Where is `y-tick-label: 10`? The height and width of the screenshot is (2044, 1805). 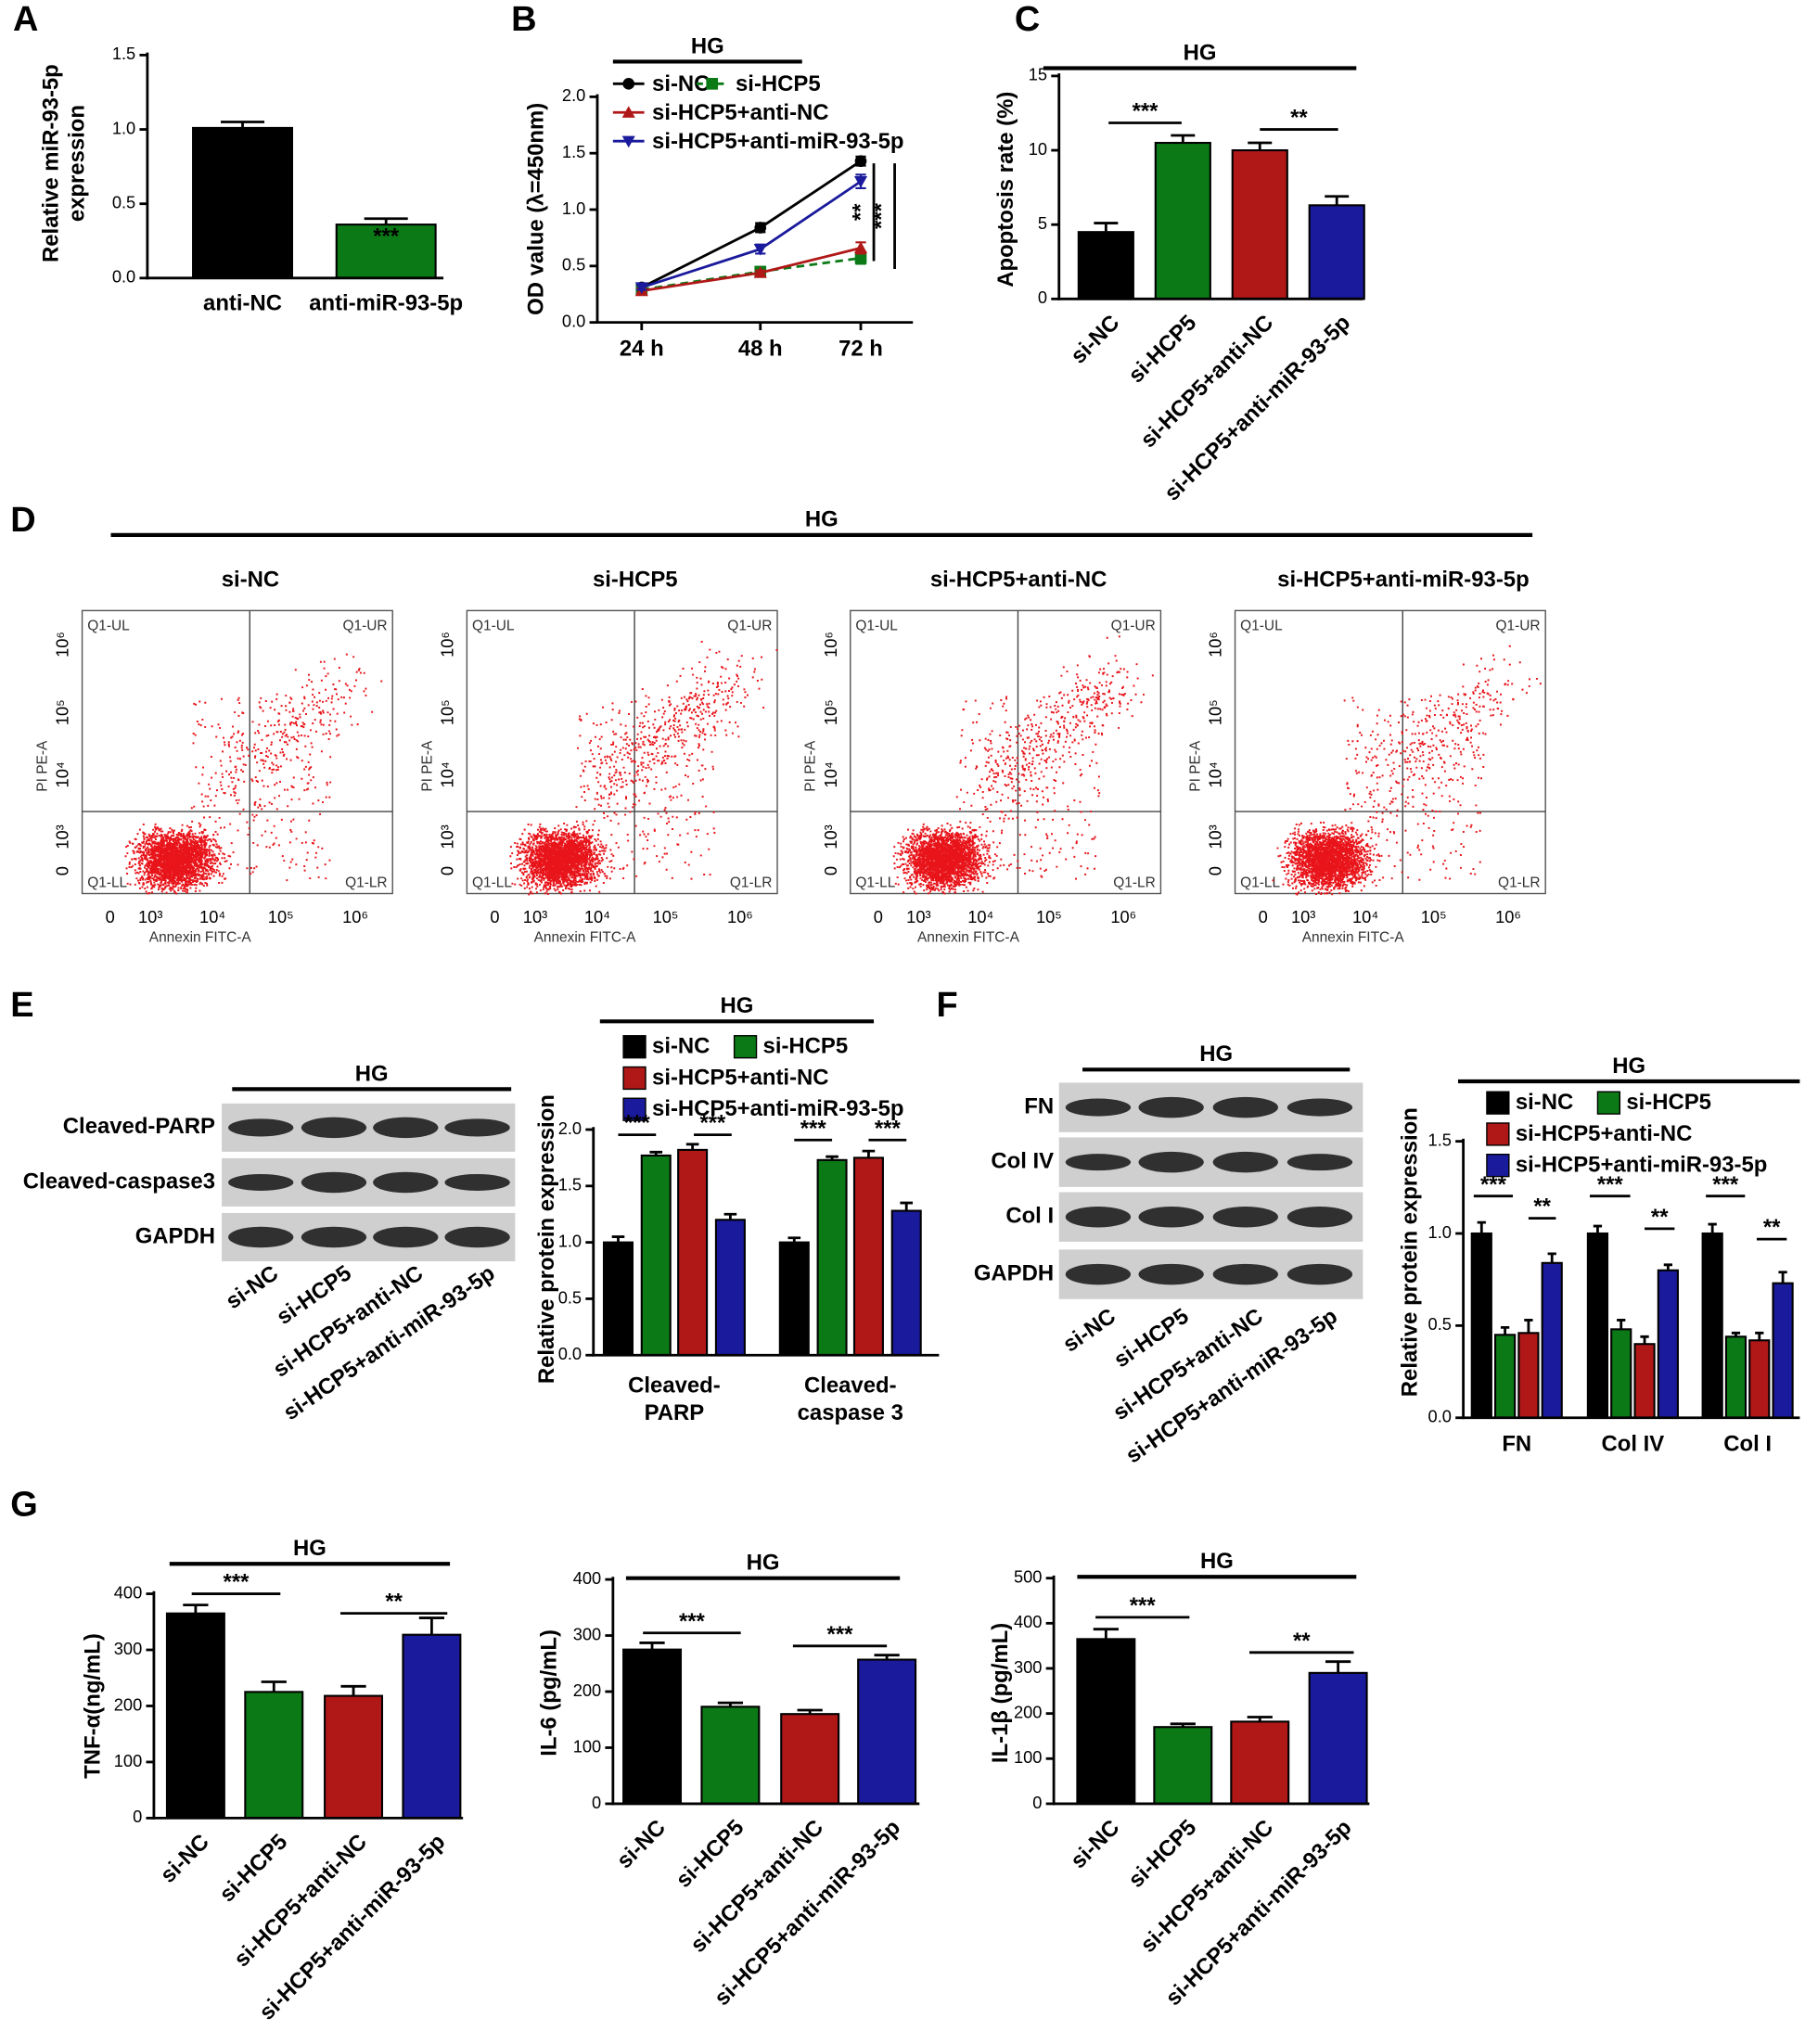
y-tick-label: 10 is located at coordinates (1038, 149).